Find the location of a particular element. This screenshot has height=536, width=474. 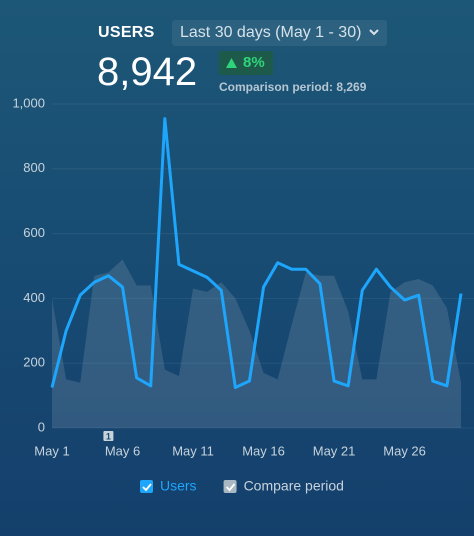

widget-title: USERS is located at coordinates (126, 32).